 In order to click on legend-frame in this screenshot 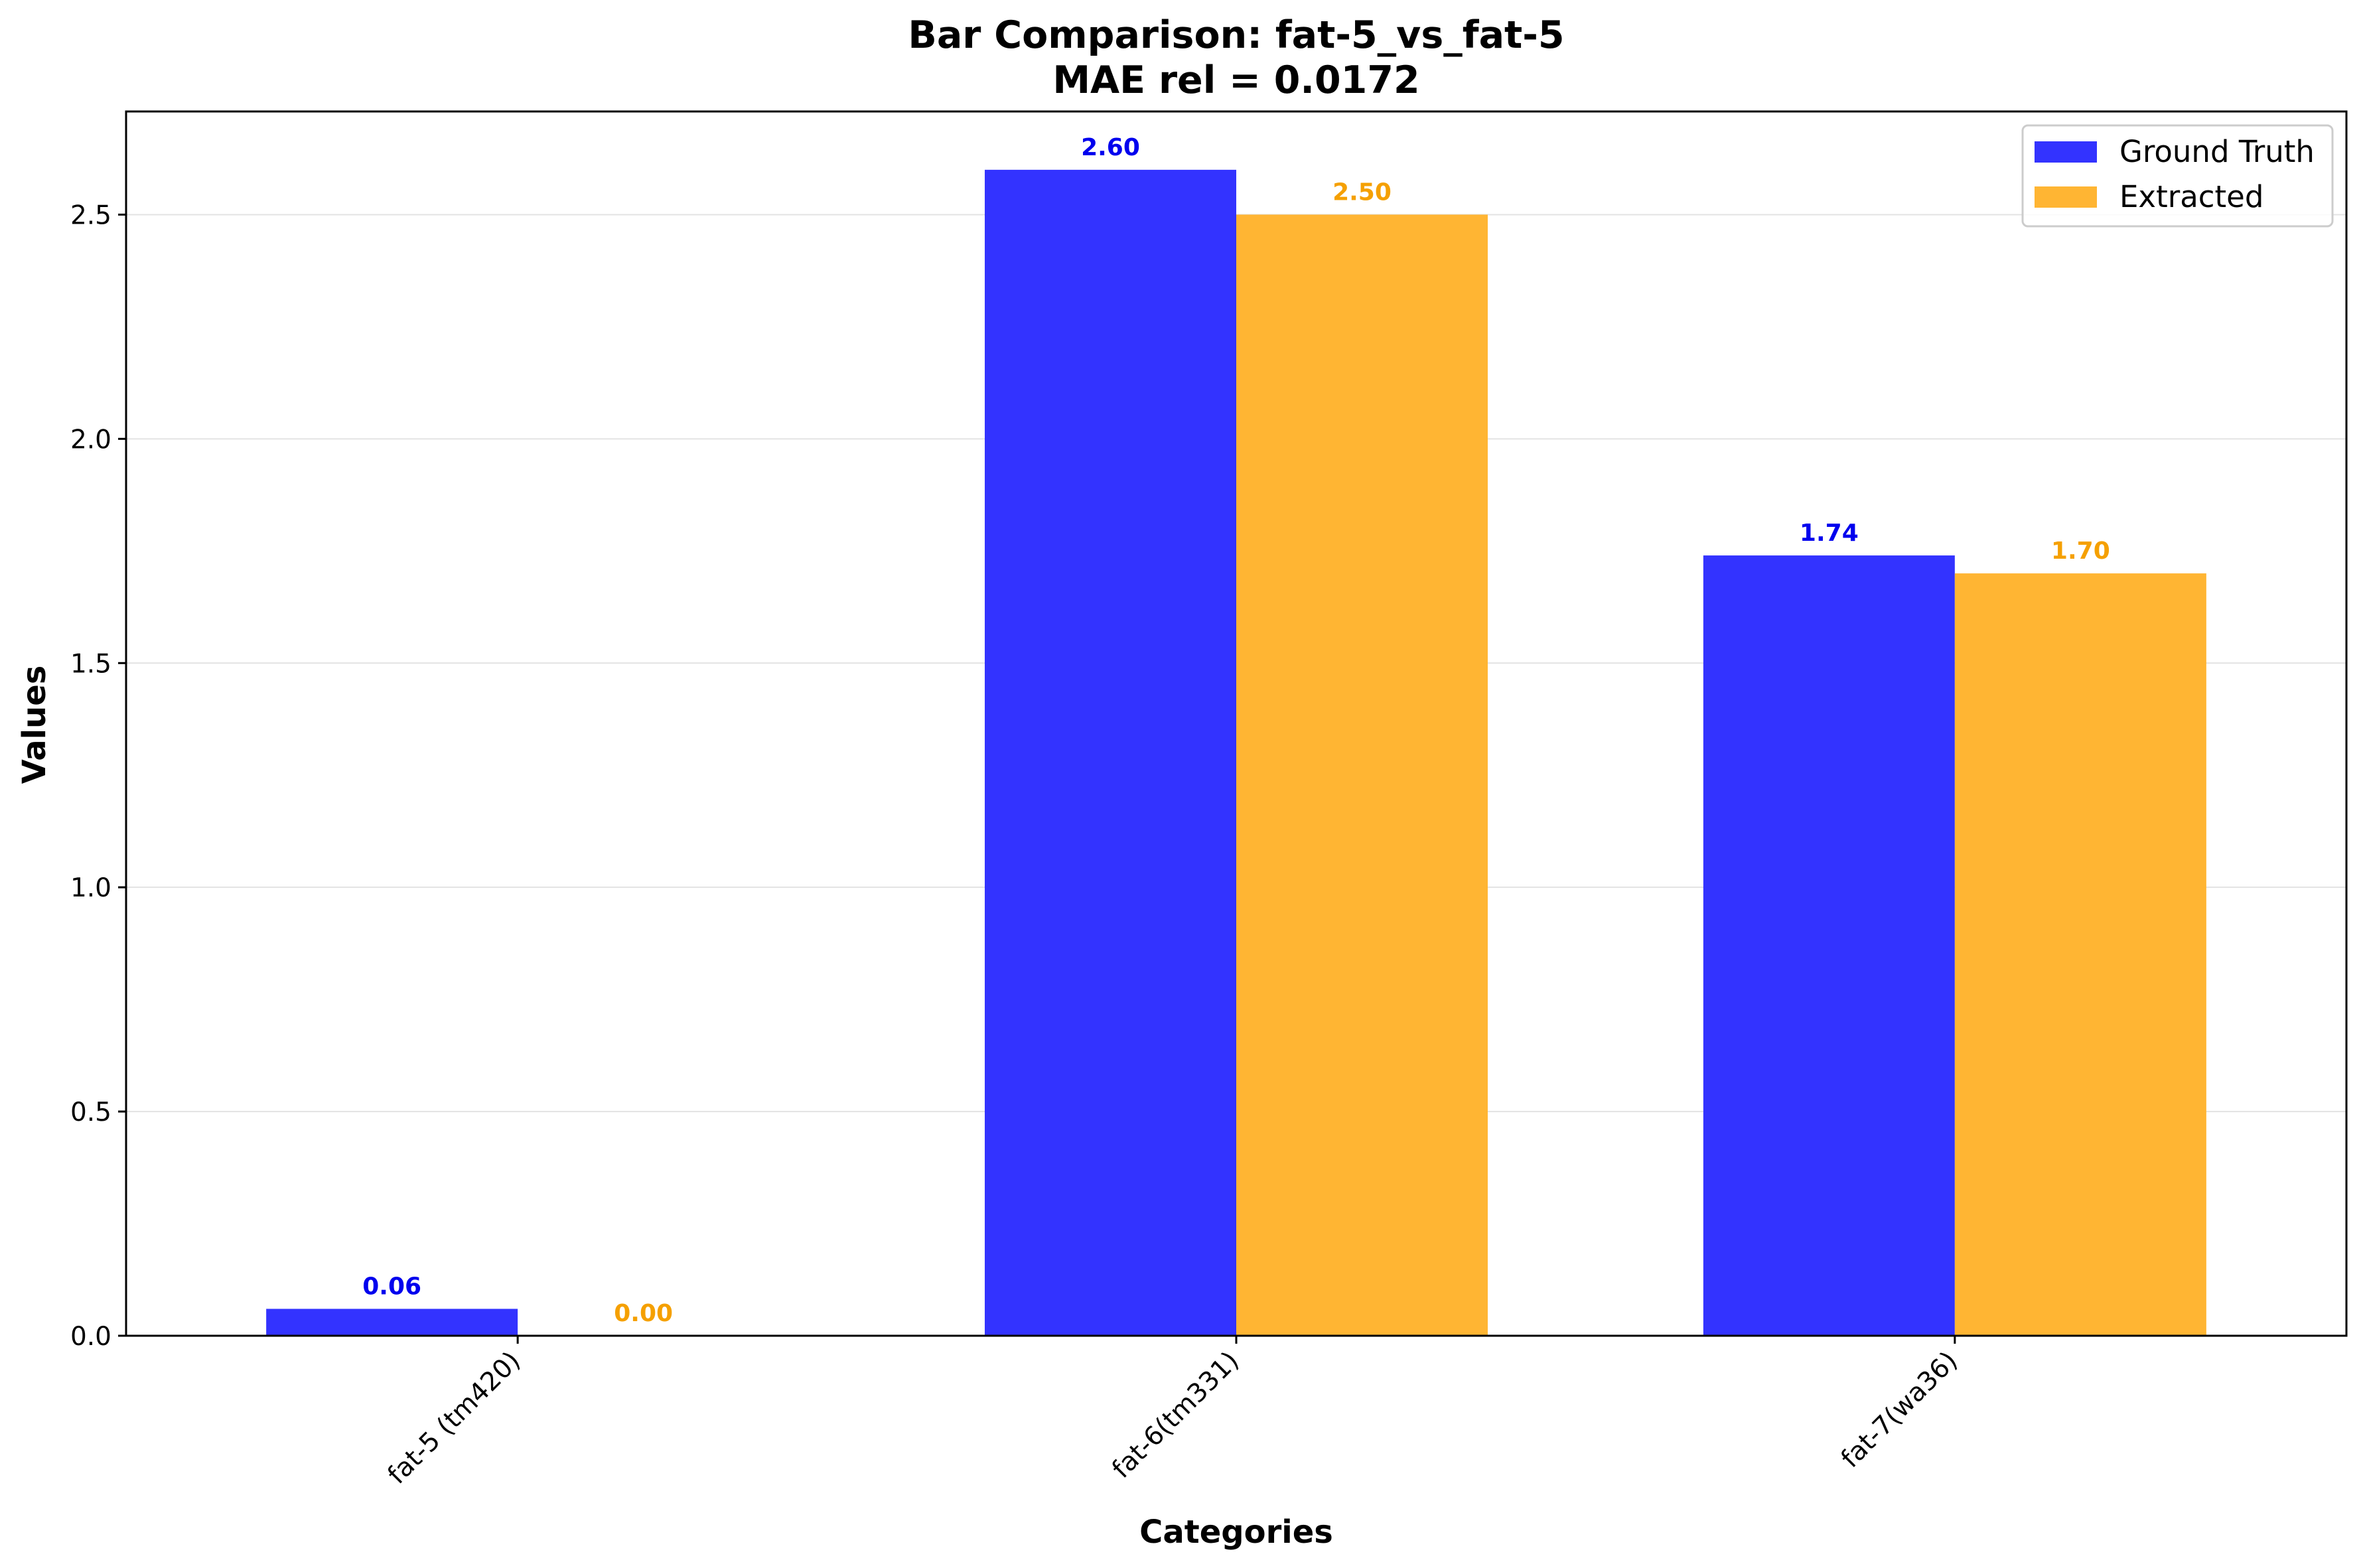, I will do `click(2177, 176)`.